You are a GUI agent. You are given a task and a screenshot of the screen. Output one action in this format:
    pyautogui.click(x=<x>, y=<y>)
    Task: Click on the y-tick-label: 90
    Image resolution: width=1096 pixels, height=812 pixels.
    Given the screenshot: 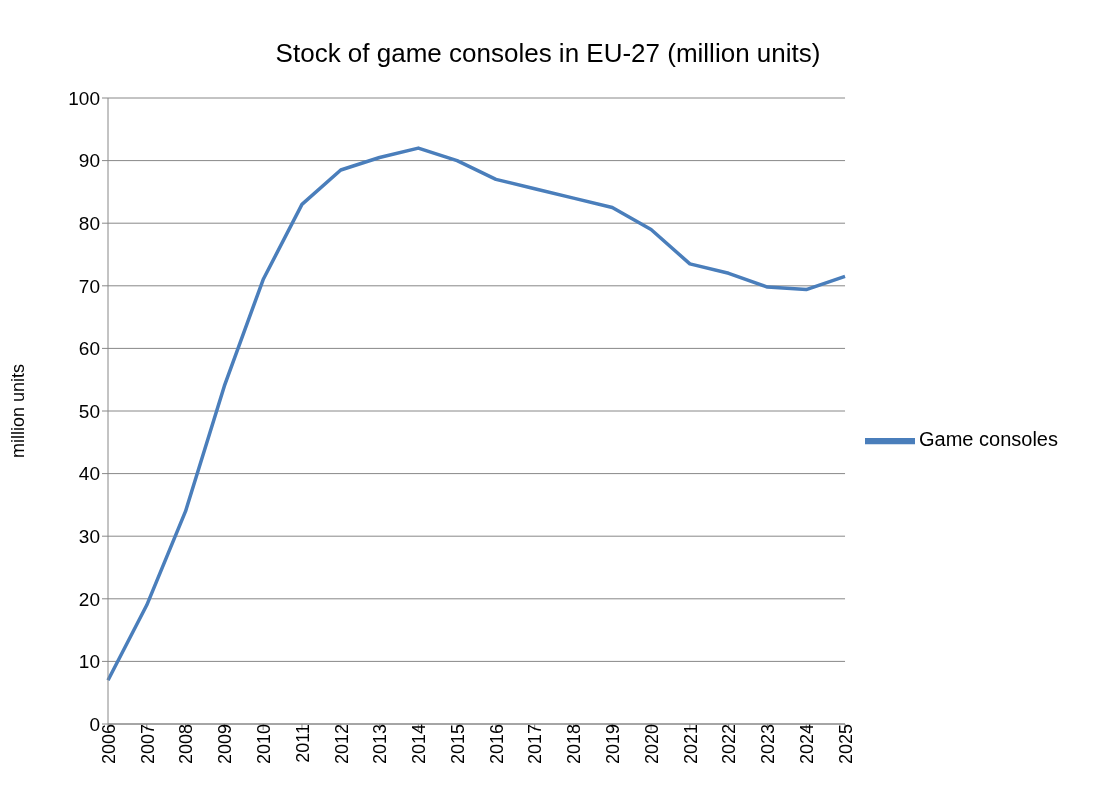 What is the action you would take?
    pyautogui.click(x=89, y=161)
    